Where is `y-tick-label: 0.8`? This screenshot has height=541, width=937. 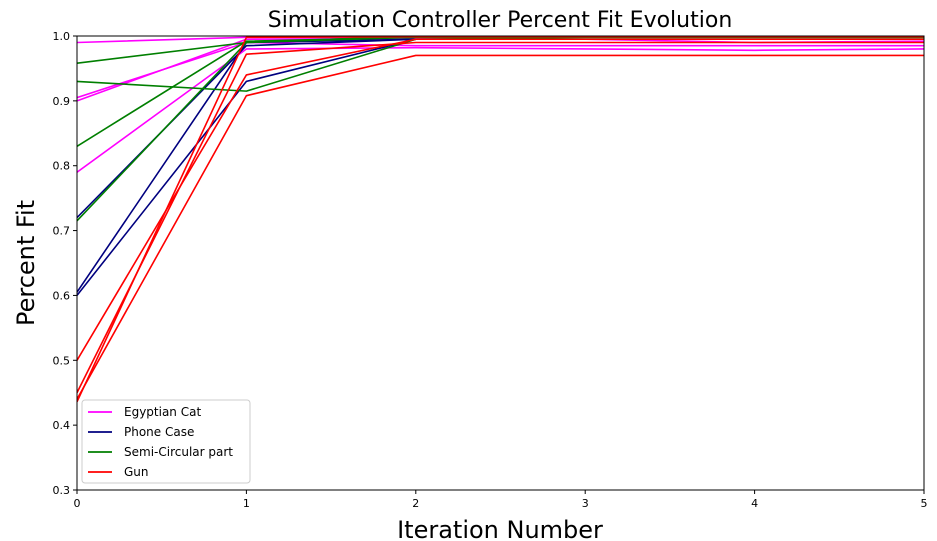 y-tick-label: 0.8 is located at coordinates (62, 166).